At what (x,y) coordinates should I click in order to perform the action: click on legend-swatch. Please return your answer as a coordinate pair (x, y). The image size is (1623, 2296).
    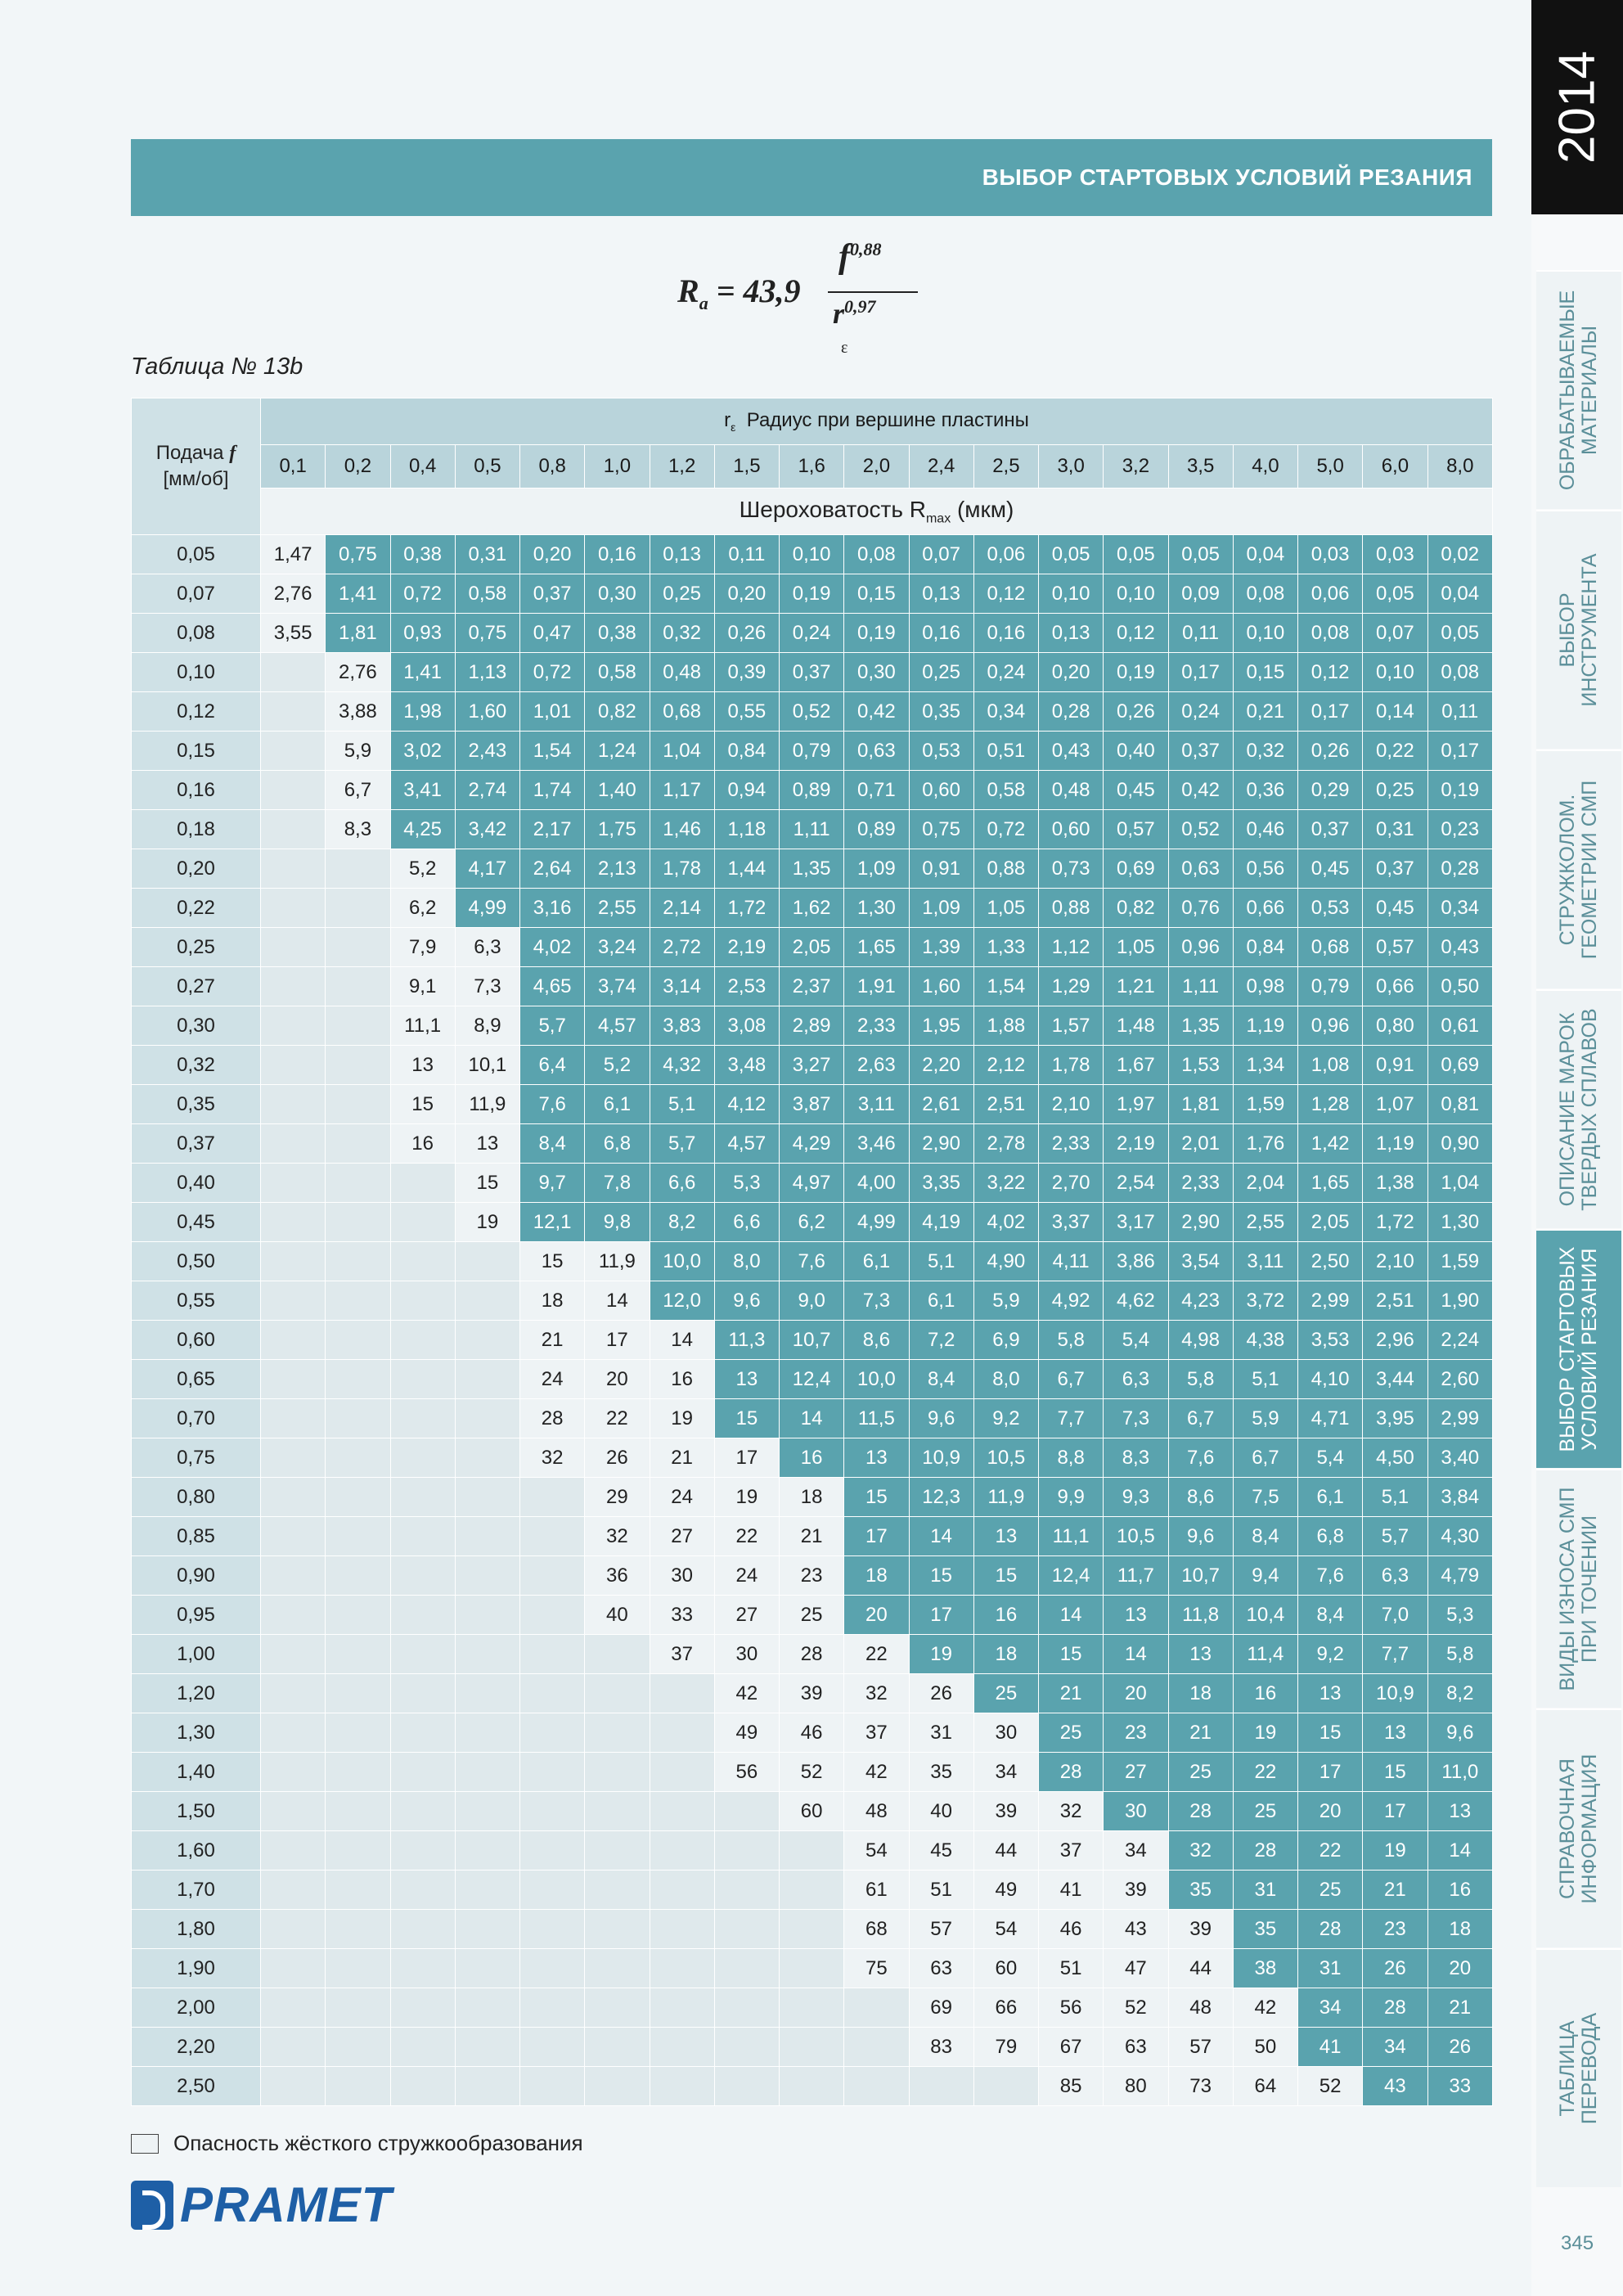
    Looking at the image, I should click on (145, 2143).